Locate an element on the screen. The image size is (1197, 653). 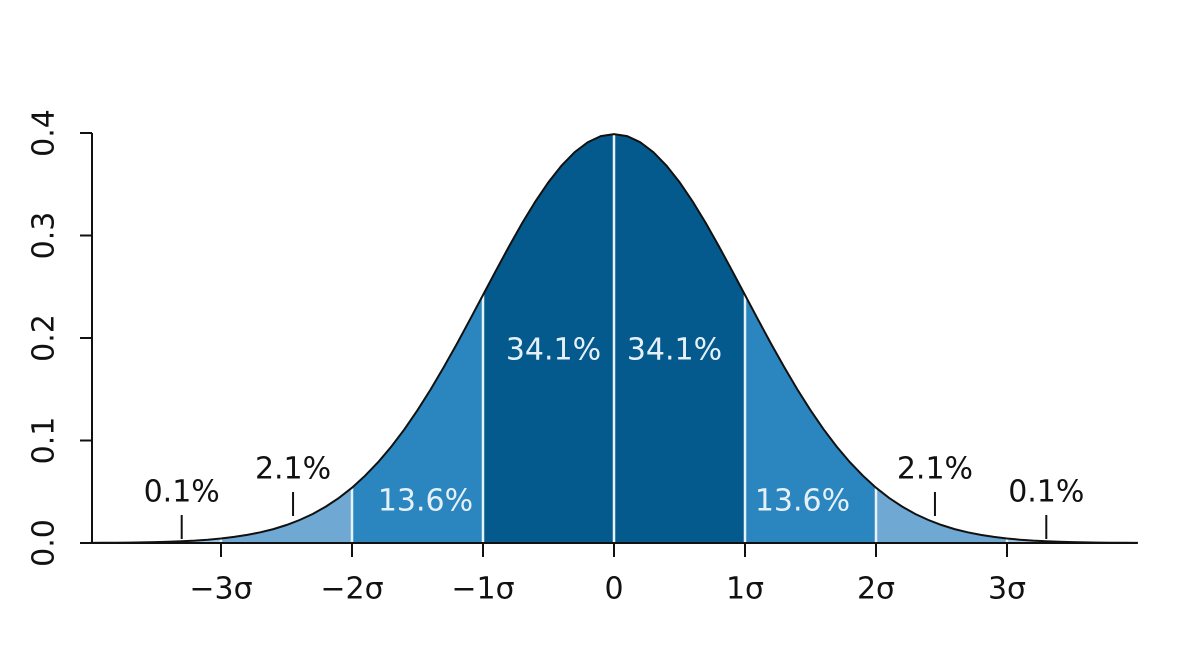
x-tick-label: 2σ is located at coordinates (876, 589).